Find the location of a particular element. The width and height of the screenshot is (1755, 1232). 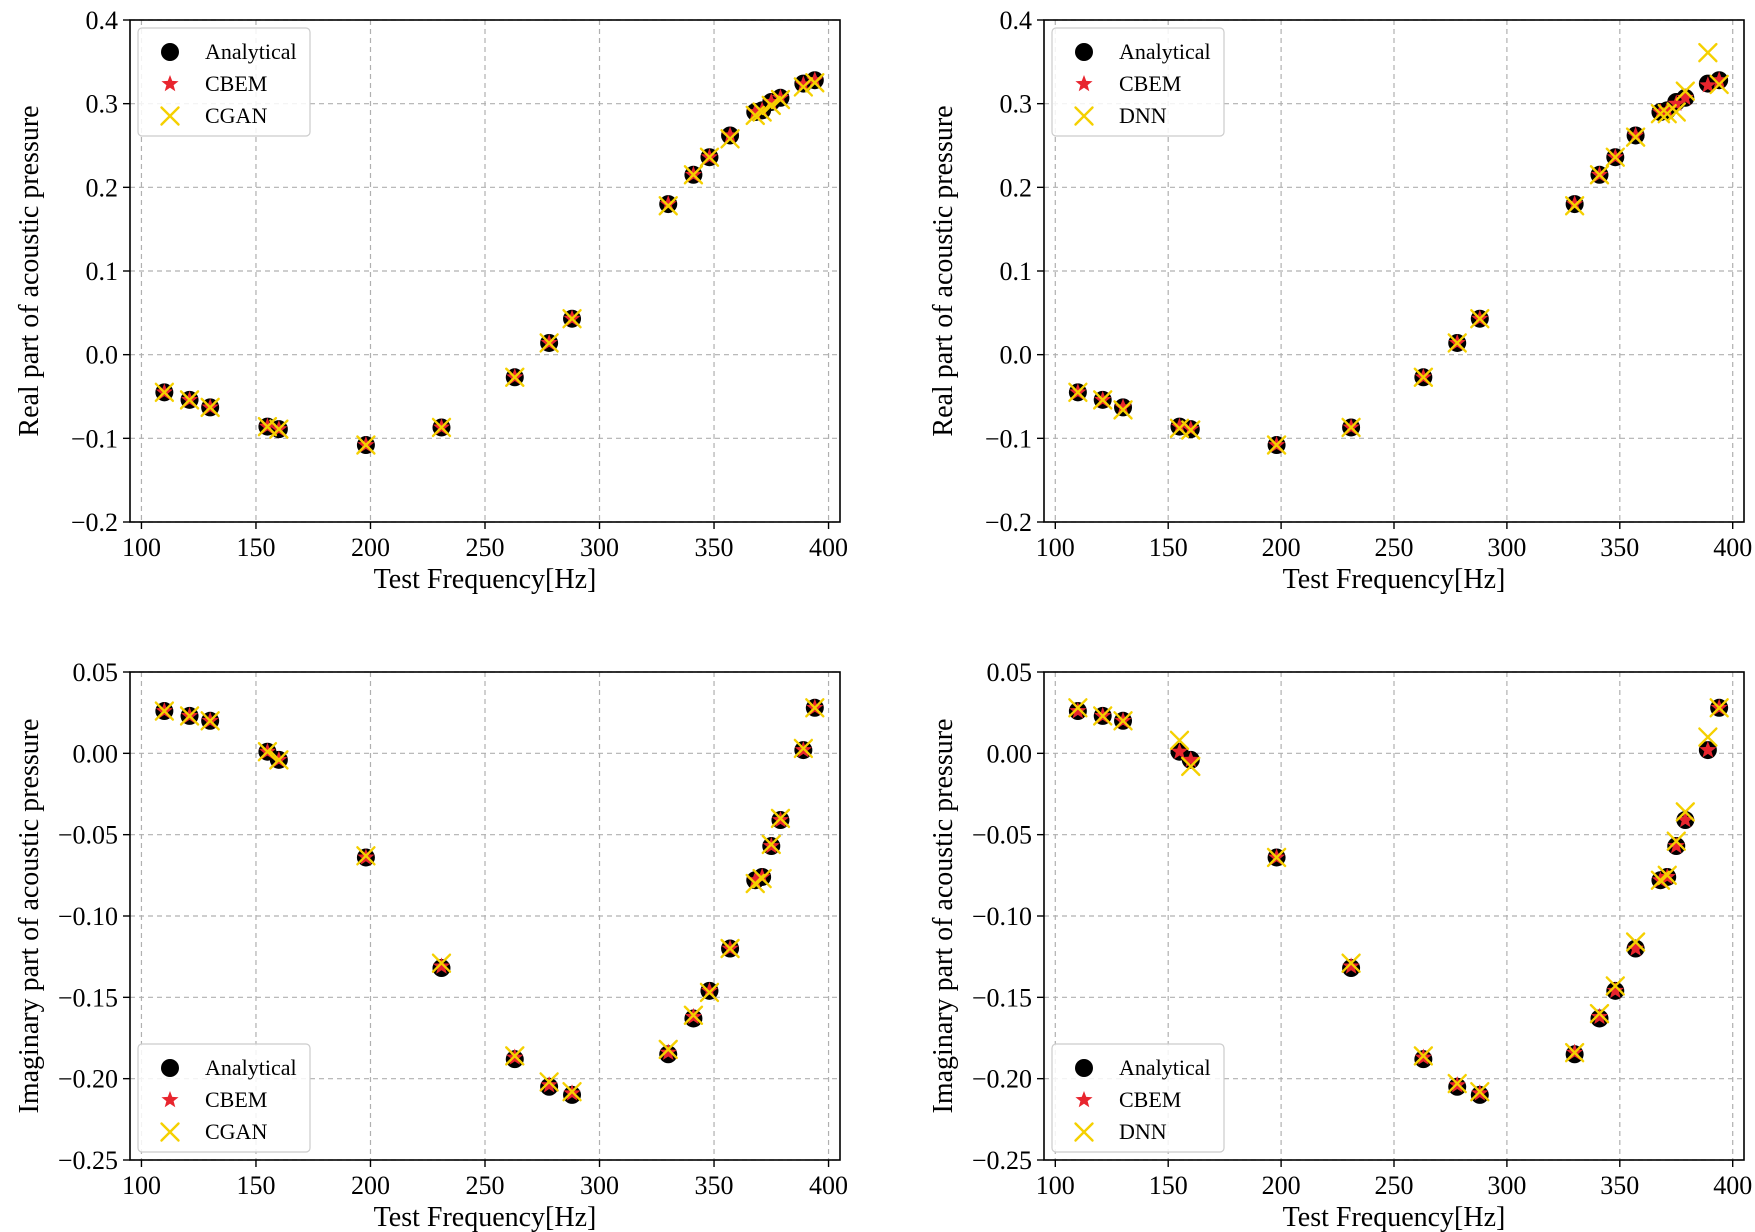

x-tick-label: 350 is located at coordinates (714, 547).